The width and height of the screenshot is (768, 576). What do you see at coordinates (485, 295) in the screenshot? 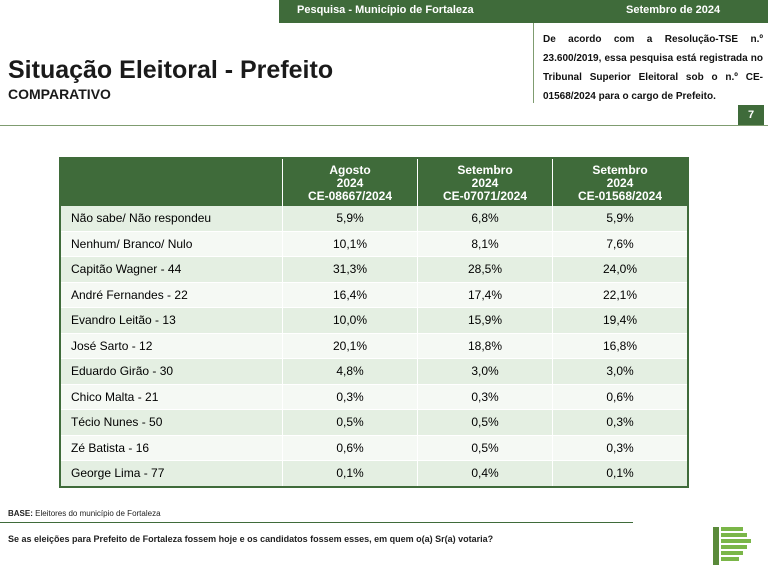
I see `row-value: 17,4%` at bounding box center [485, 295].